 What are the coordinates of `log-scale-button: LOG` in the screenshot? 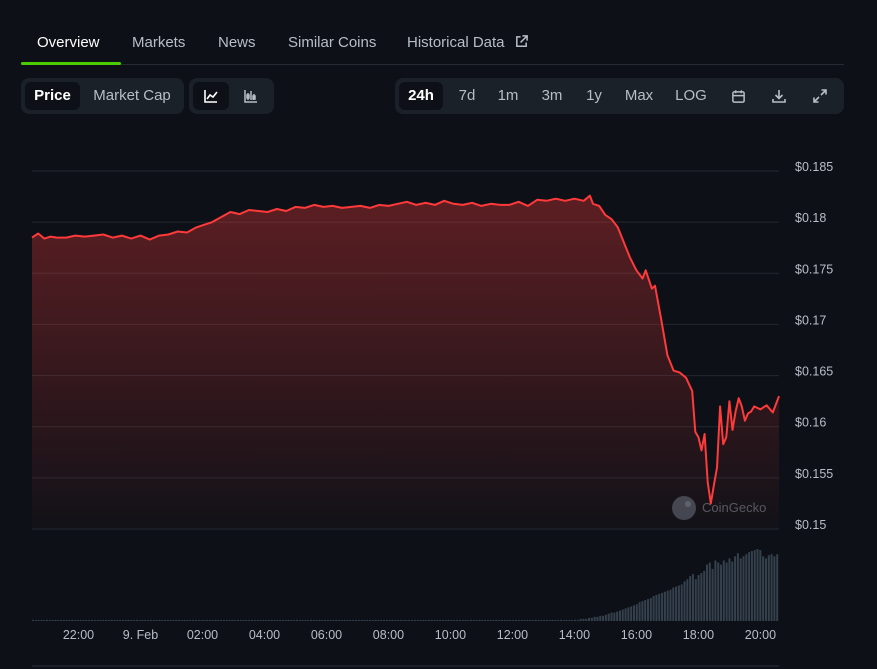 It's located at (691, 95).